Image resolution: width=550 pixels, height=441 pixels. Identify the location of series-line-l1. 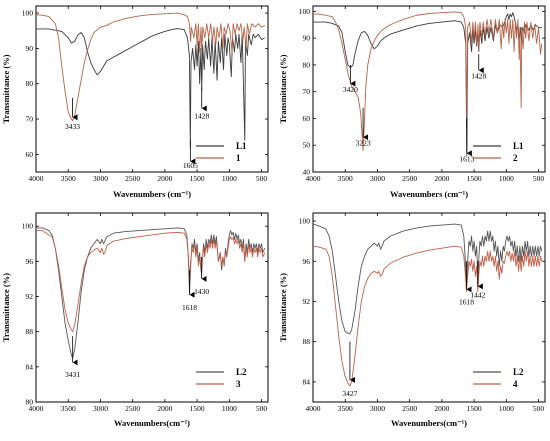
(150, 88).